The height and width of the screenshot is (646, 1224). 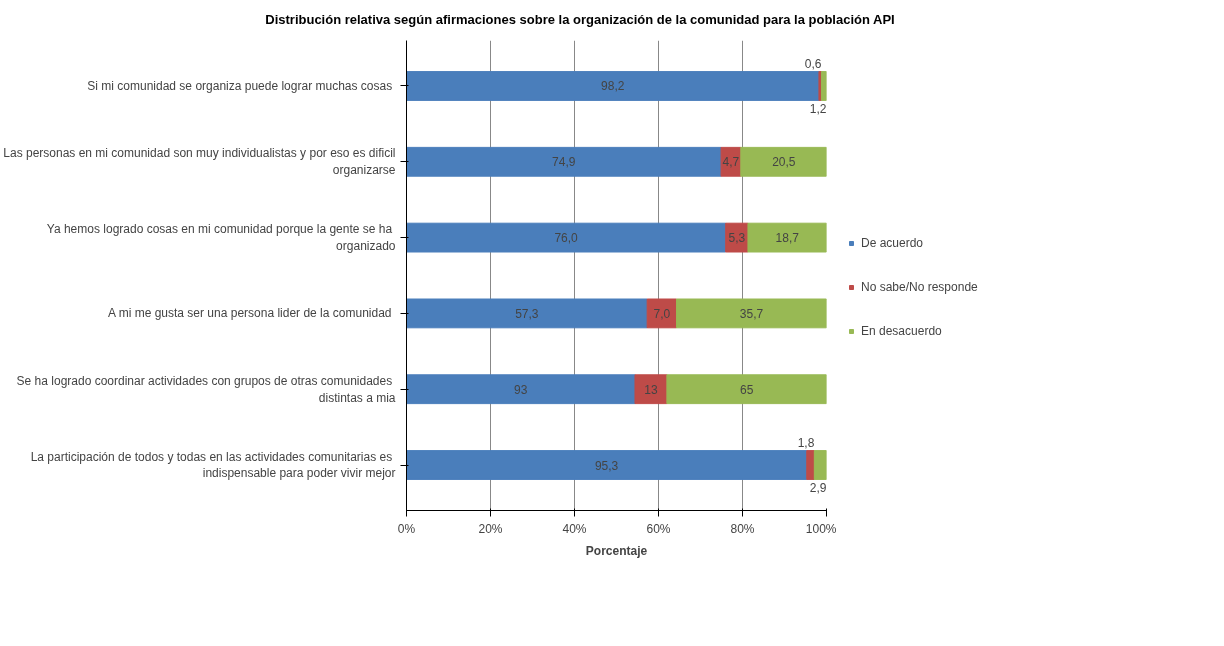 I want to click on data-label: 4,7, so click(x=731, y=161).